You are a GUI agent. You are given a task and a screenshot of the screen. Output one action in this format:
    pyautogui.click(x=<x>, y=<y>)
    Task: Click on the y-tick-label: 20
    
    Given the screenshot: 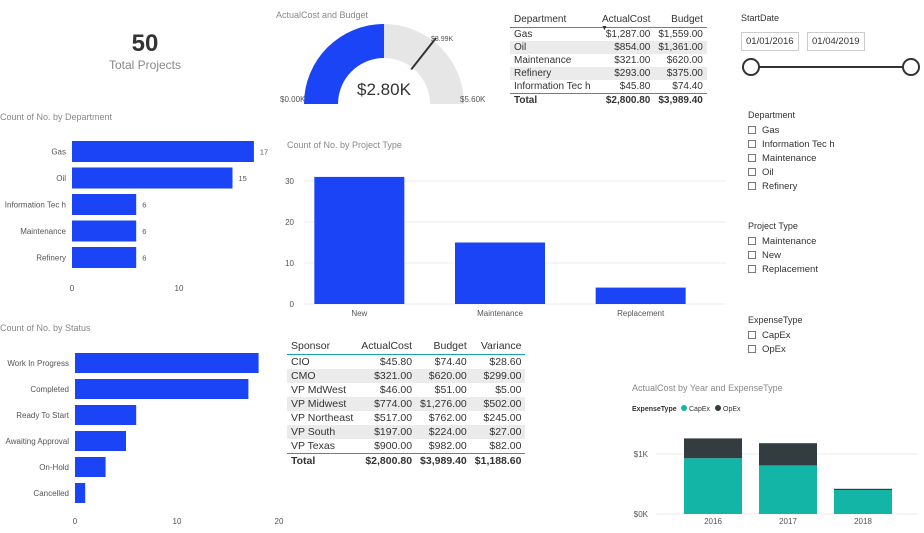 What is the action you would take?
    pyautogui.click(x=289, y=222)
    